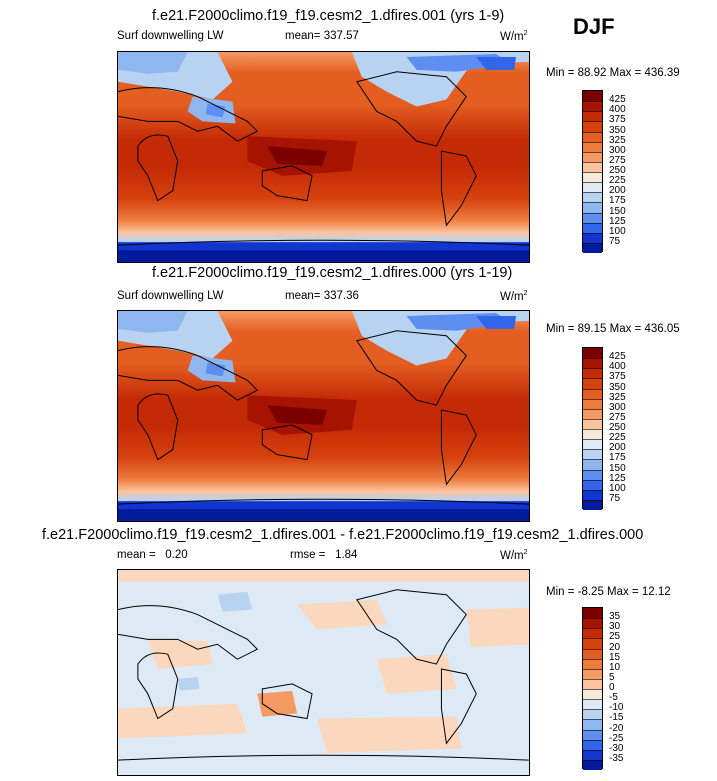 The height and width of the screenshot is (781, 717). Describe the element at coordinates (617, 468) in the screenshot. I see `colorbar-tick-label: 150` at that location.